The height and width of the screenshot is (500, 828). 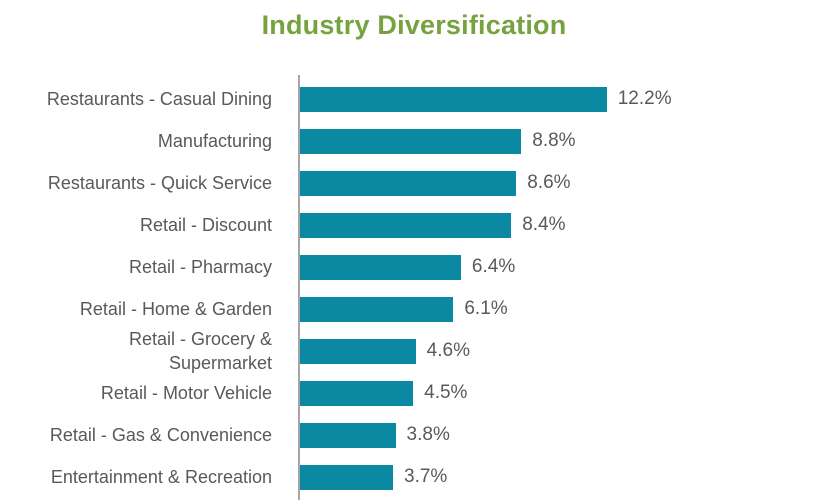 What do you see at coordinates (564, 267) in the screenshot?
I see `bar-track: 6.4%` at bounding box center [564, 267].